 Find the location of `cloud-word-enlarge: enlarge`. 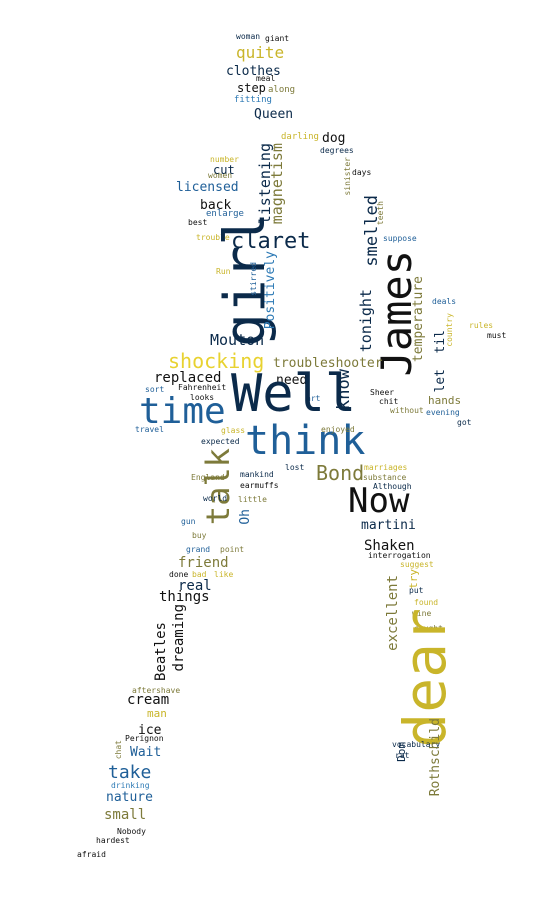

cloud-word-enlarge: enlarge is located at coordinates (225, 214).